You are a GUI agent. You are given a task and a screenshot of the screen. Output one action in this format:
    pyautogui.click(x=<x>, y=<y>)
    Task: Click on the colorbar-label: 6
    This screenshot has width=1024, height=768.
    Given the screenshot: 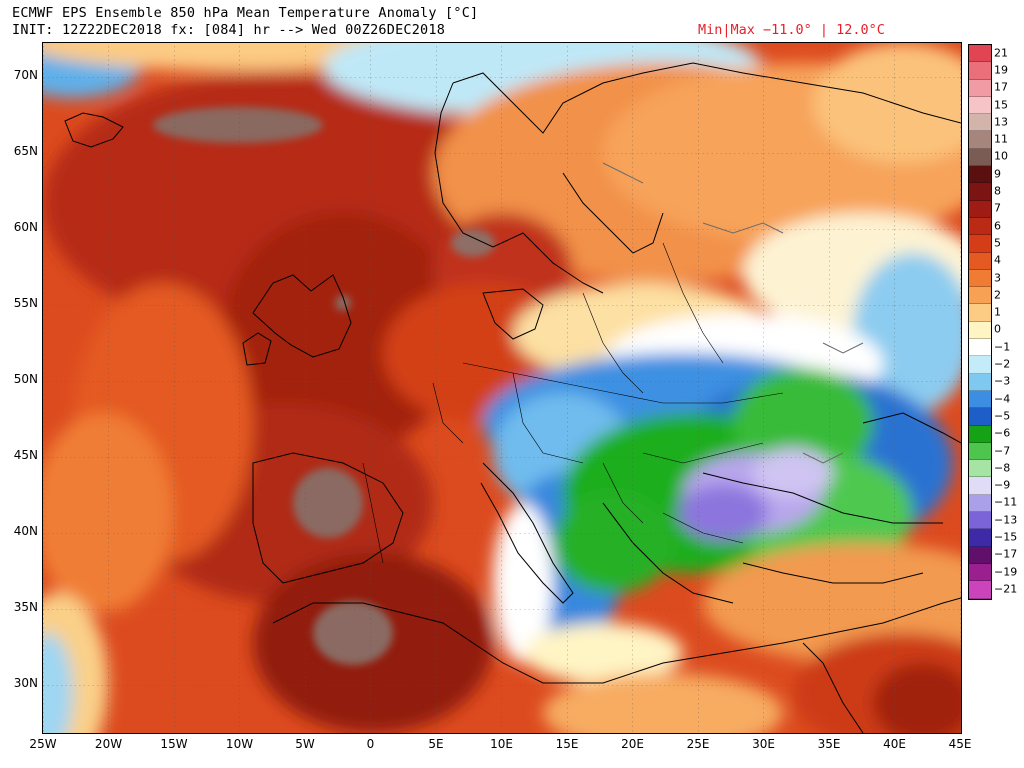 What is the action you would take?
    pyautogui.click(x=997, y=226)
    